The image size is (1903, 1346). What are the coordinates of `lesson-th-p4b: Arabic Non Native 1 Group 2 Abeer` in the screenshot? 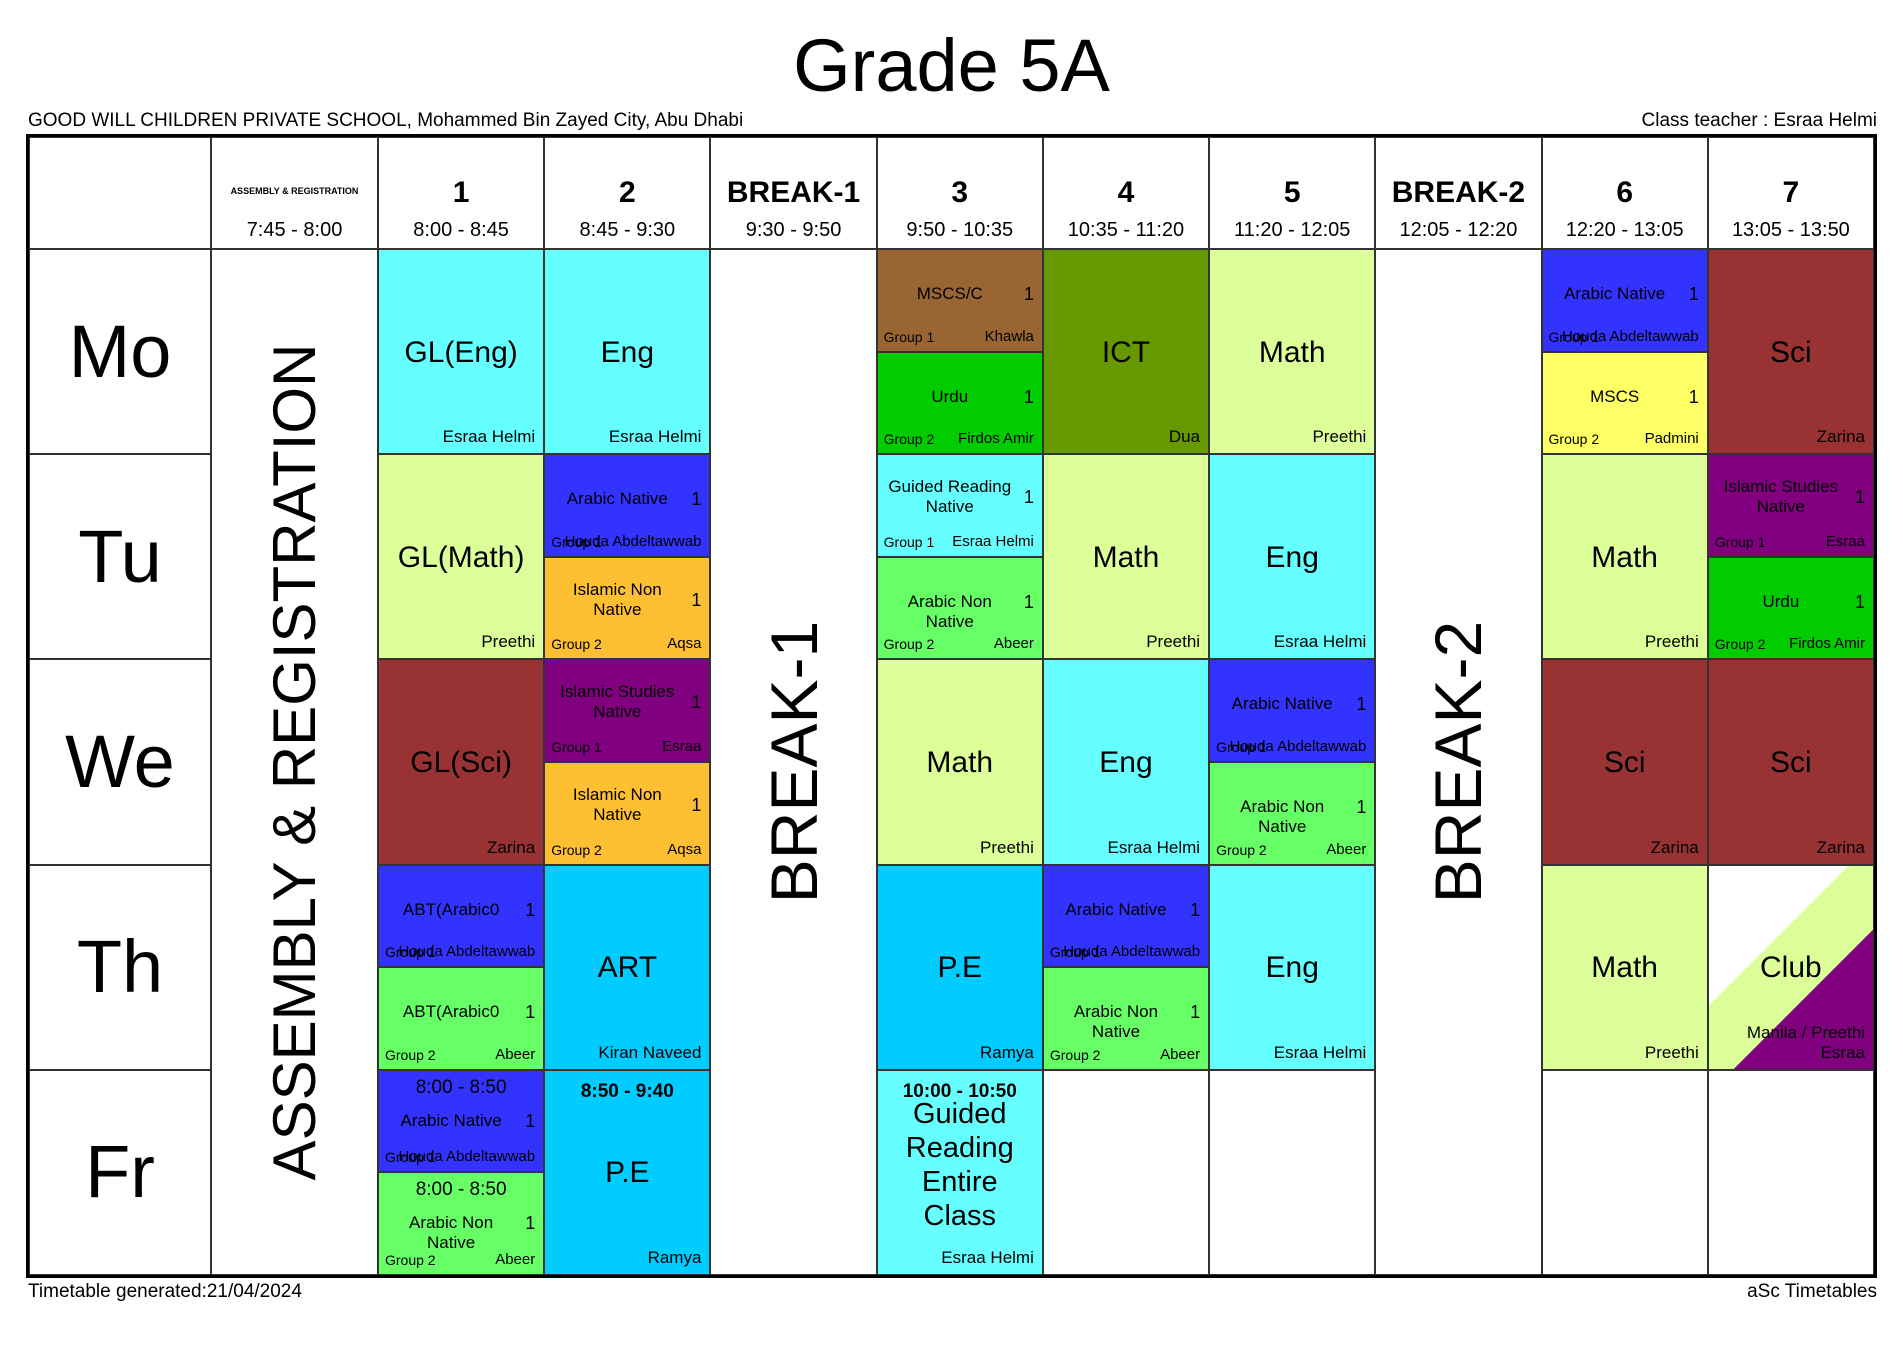 It's located at (1126, 1018).